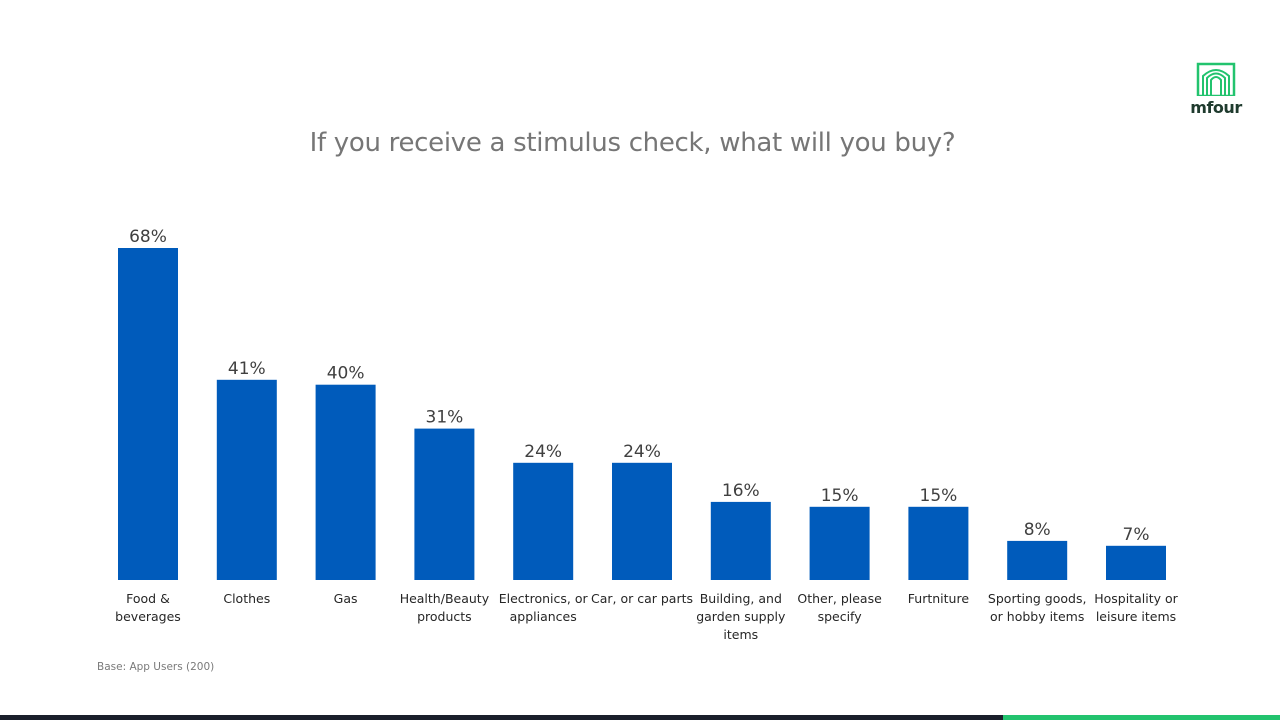 The image size is (1280, 720). What do you see at coordinates (444, 607) in the screenshot?
I see `category-label-4: Health/Beauty products` at bounding box center [444, 607].